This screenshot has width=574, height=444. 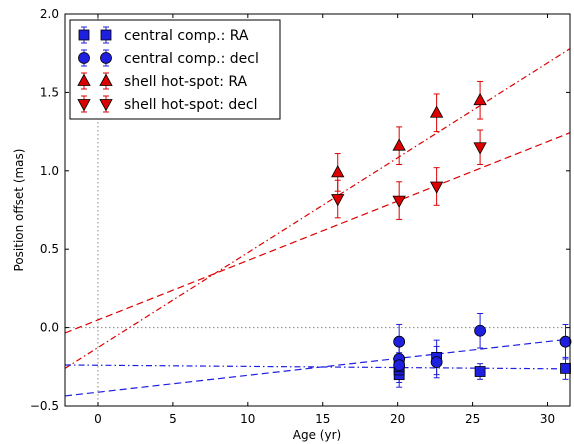 I want to click on series-4-point-1-marker, so click(x=338, y=200).